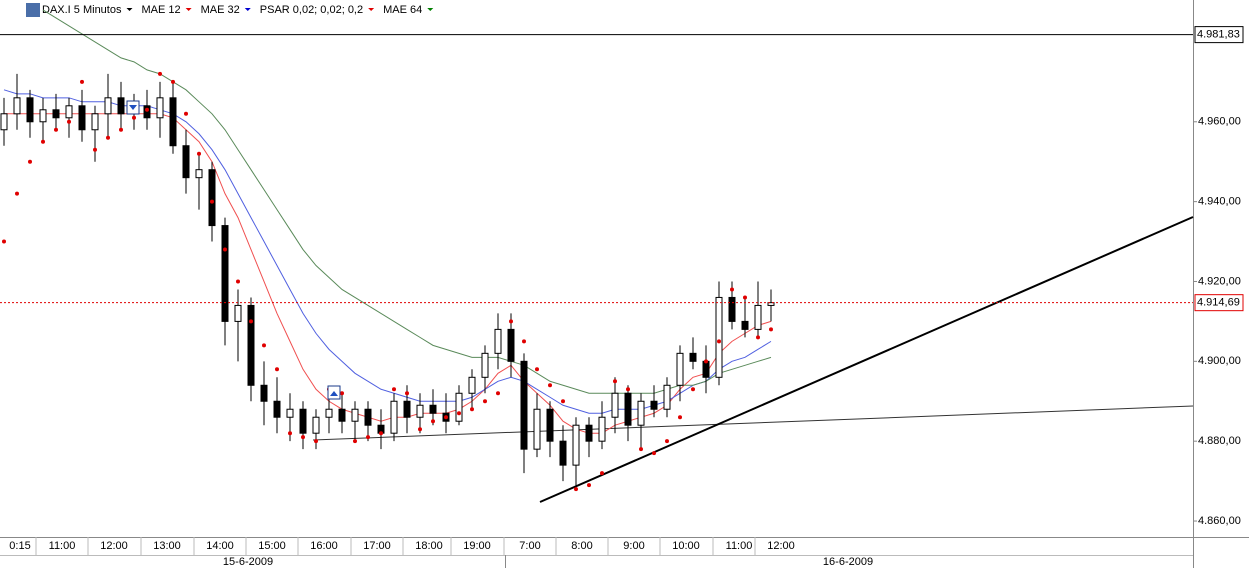  I want to click on x-tick-label: 16:00, so click(324, 546).